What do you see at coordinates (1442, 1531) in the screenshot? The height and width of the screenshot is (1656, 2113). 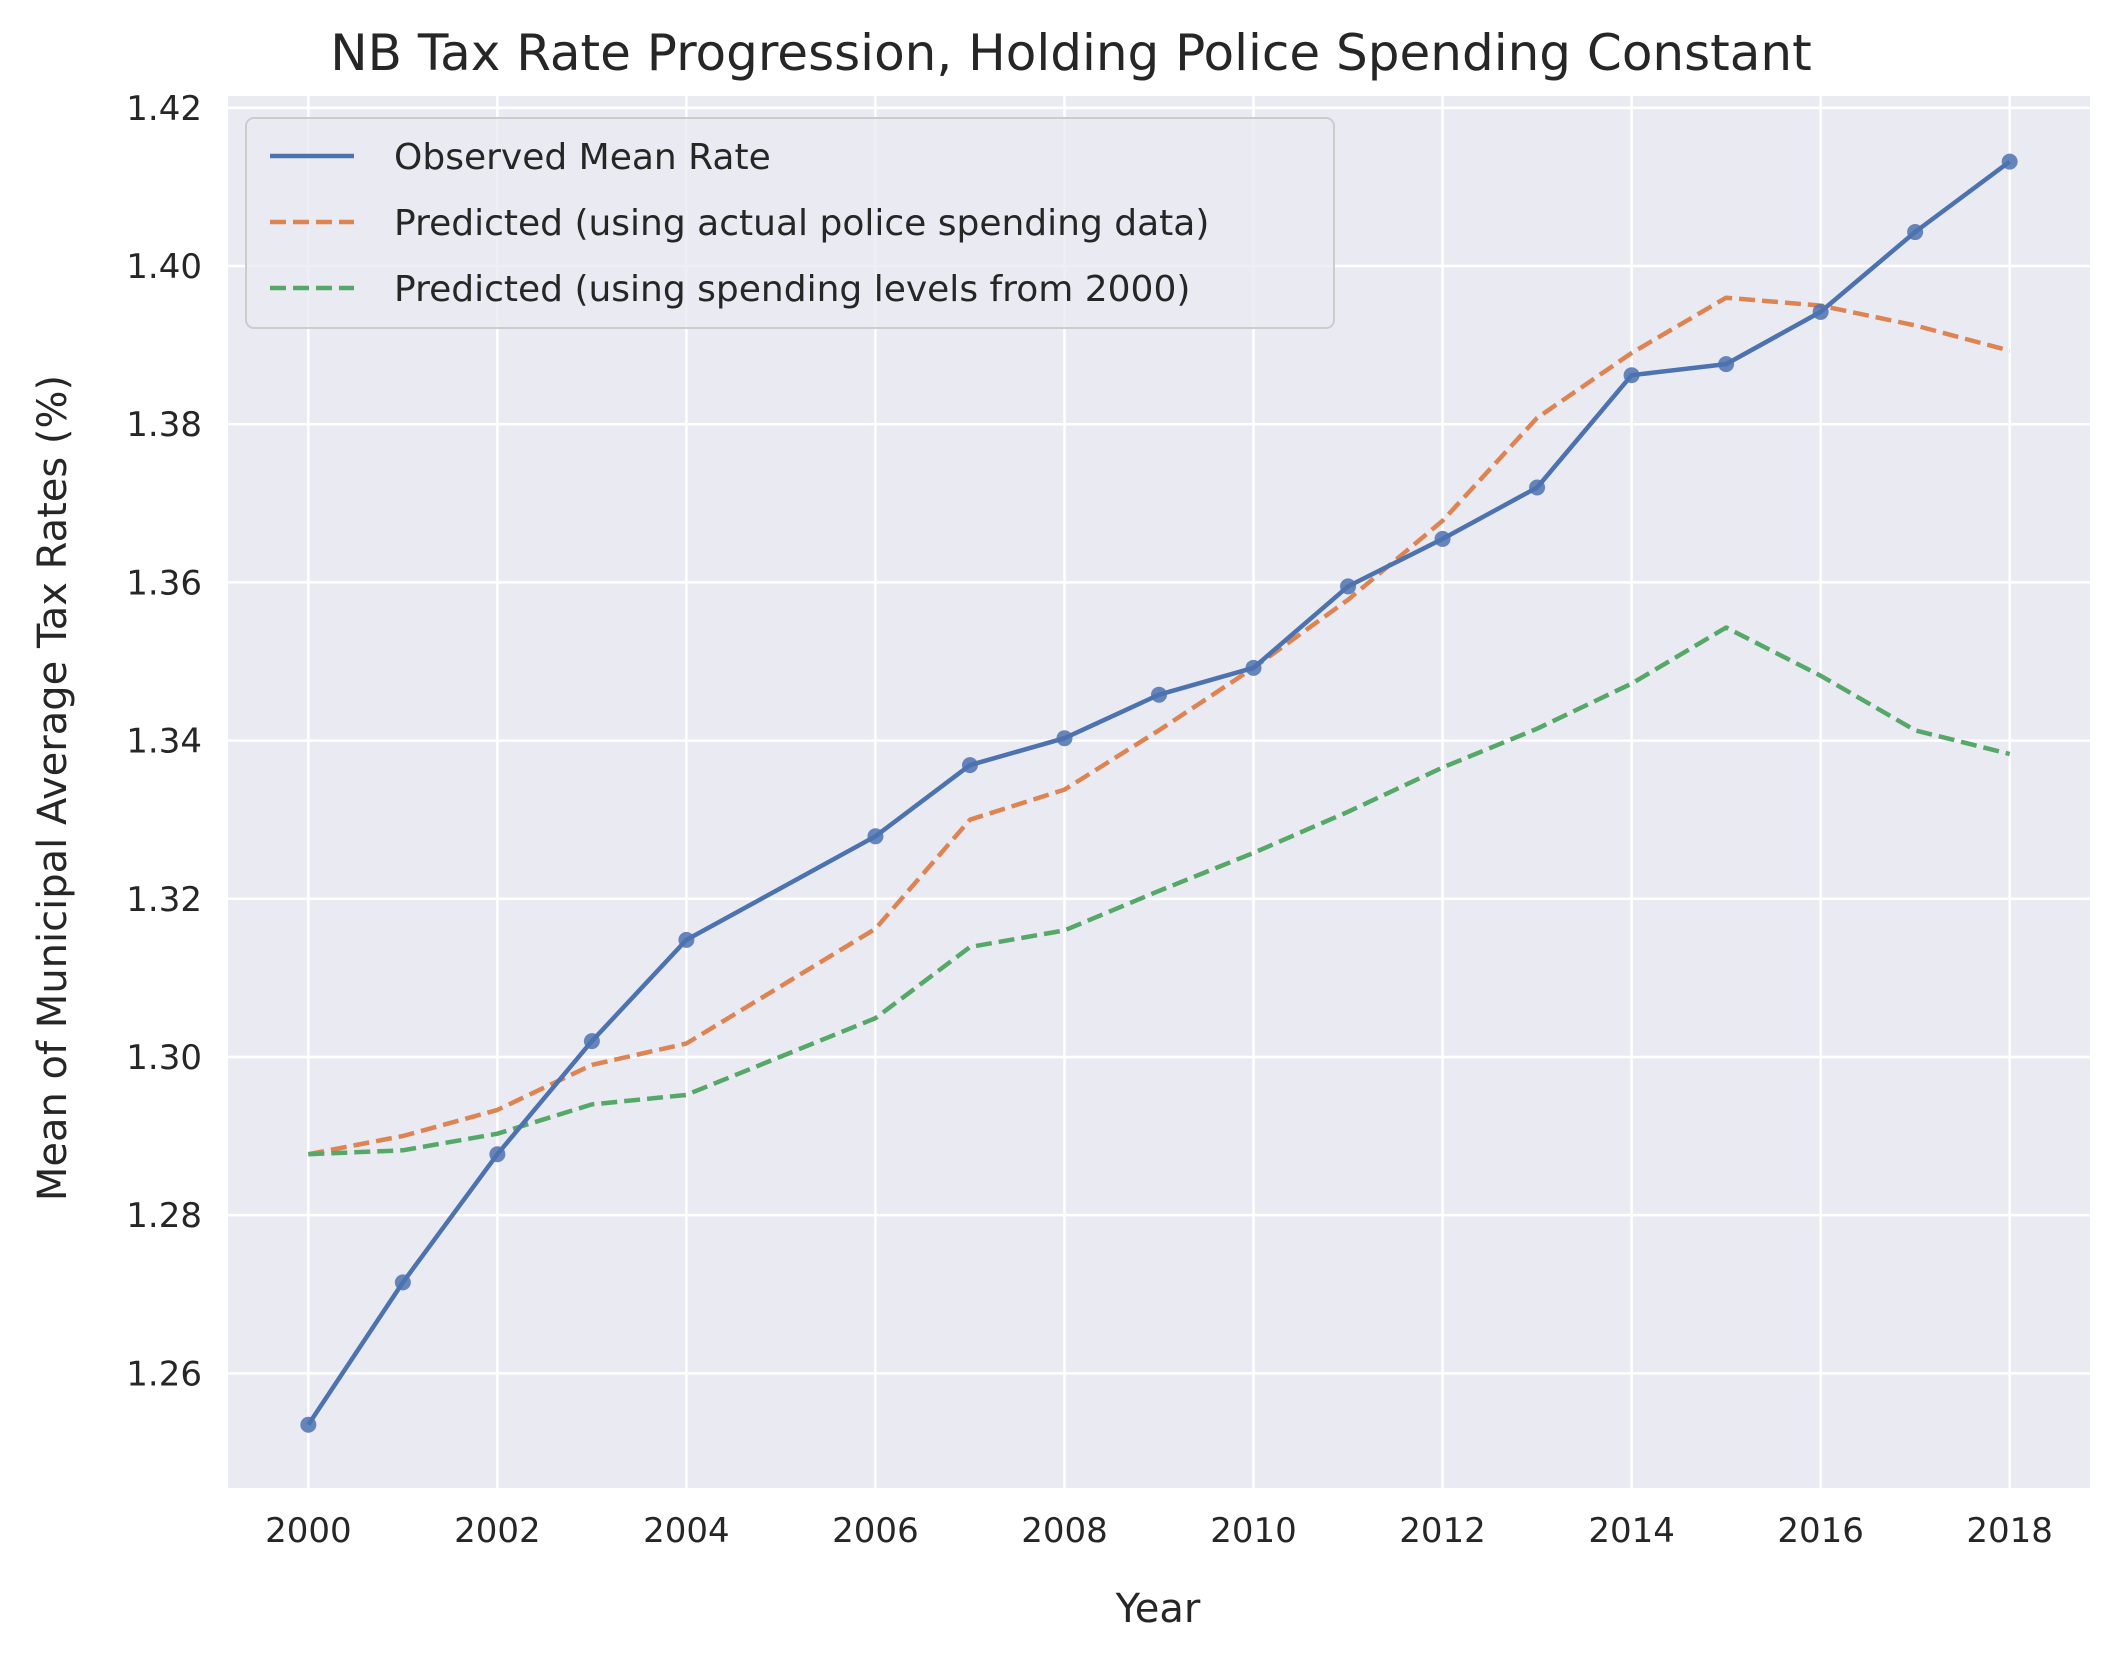 I see `x-tick-label: 2012` at bounding box center [1442, 1531].